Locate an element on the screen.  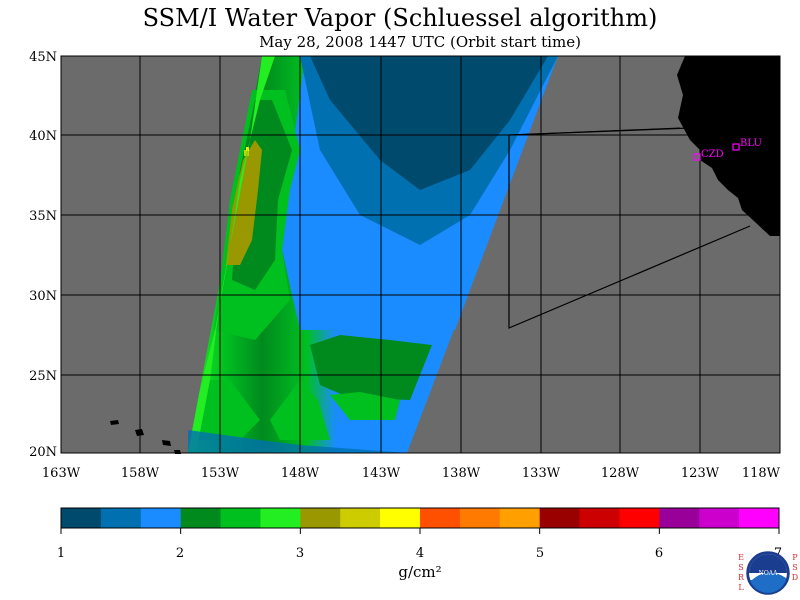
logo-name: NOAA is located at coordinates (769, 573).